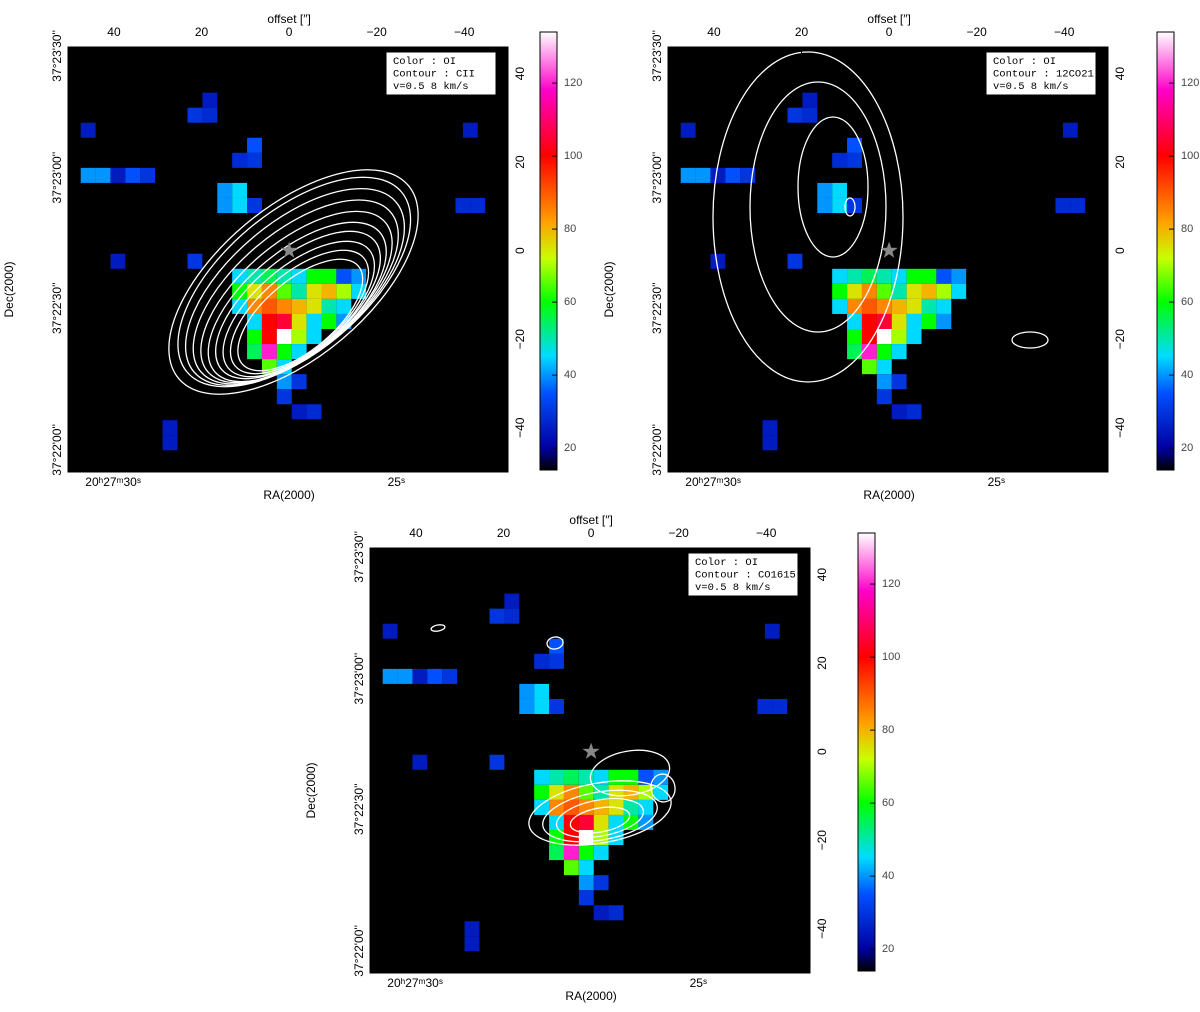  Describe the element at coordinates (591, 750) in the screenshot. I see `star-marker` at that location.